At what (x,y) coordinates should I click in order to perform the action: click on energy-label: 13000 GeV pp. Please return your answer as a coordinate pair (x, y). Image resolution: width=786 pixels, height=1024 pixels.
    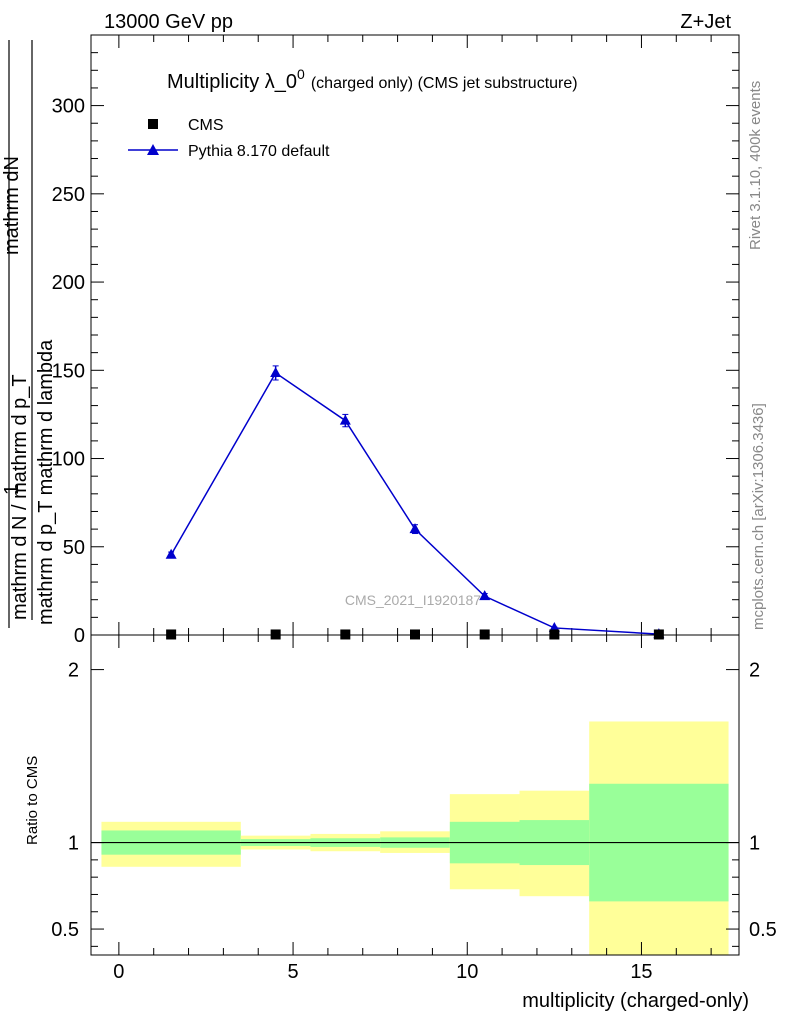
    Looking at the image, I should click on (168, 22).